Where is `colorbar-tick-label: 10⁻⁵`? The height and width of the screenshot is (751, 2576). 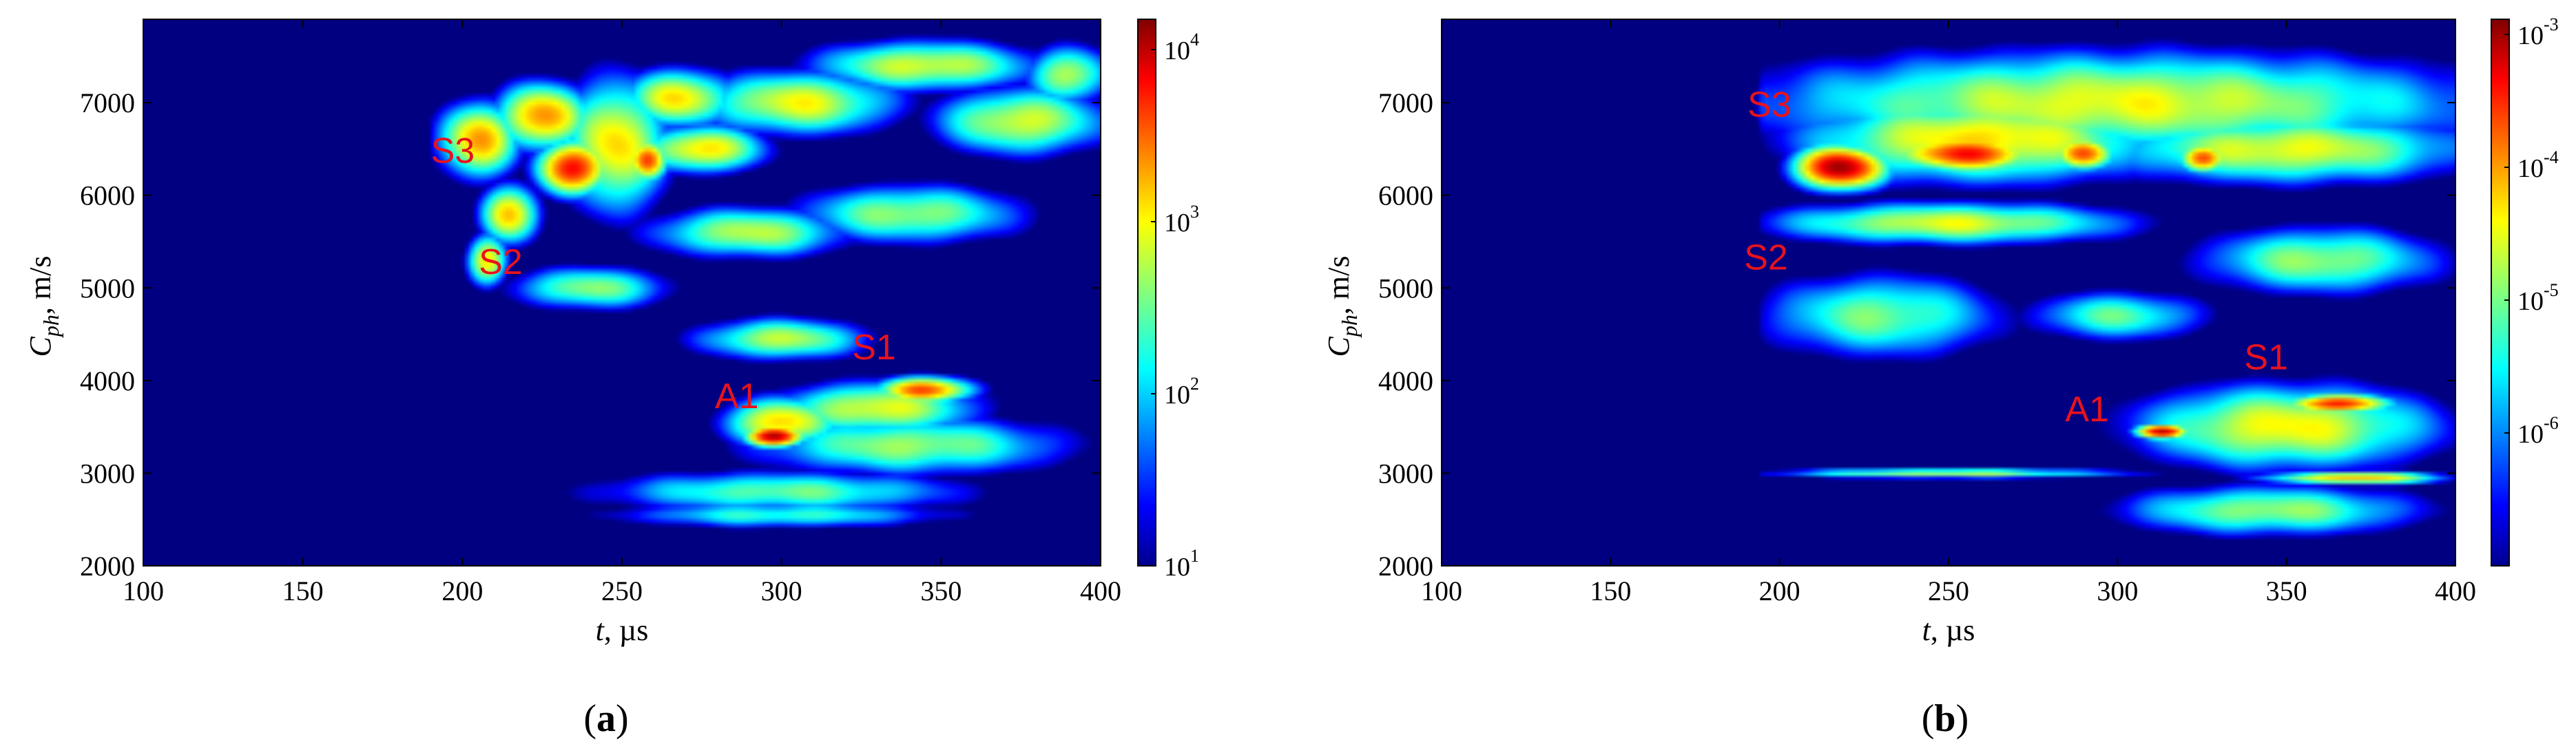 colorbar-tick-label: 10⁻⁵ is located at coordinates (2538, 298).